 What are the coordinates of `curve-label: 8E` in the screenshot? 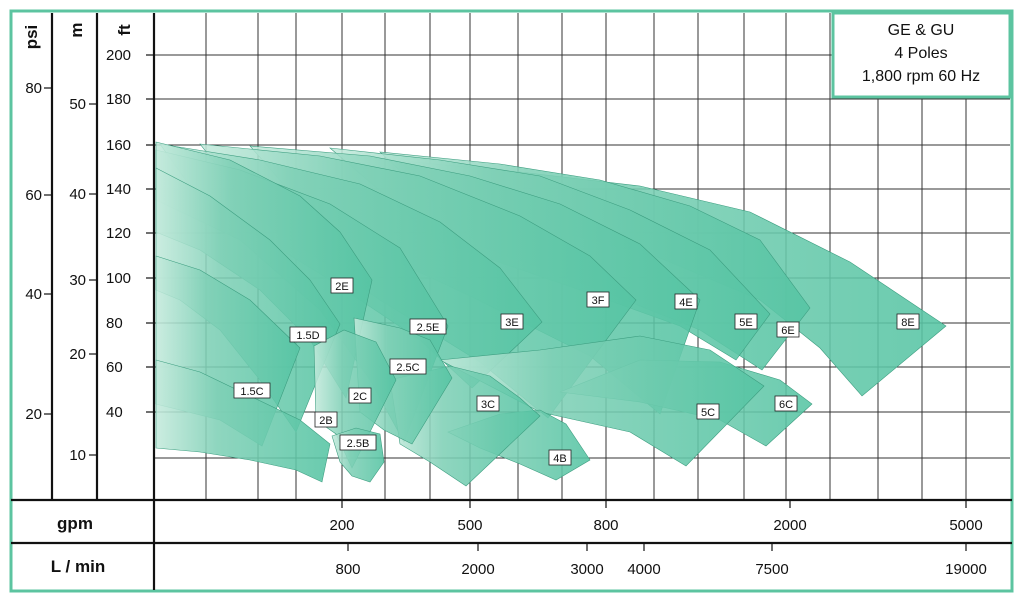 It's located at (907, 323).